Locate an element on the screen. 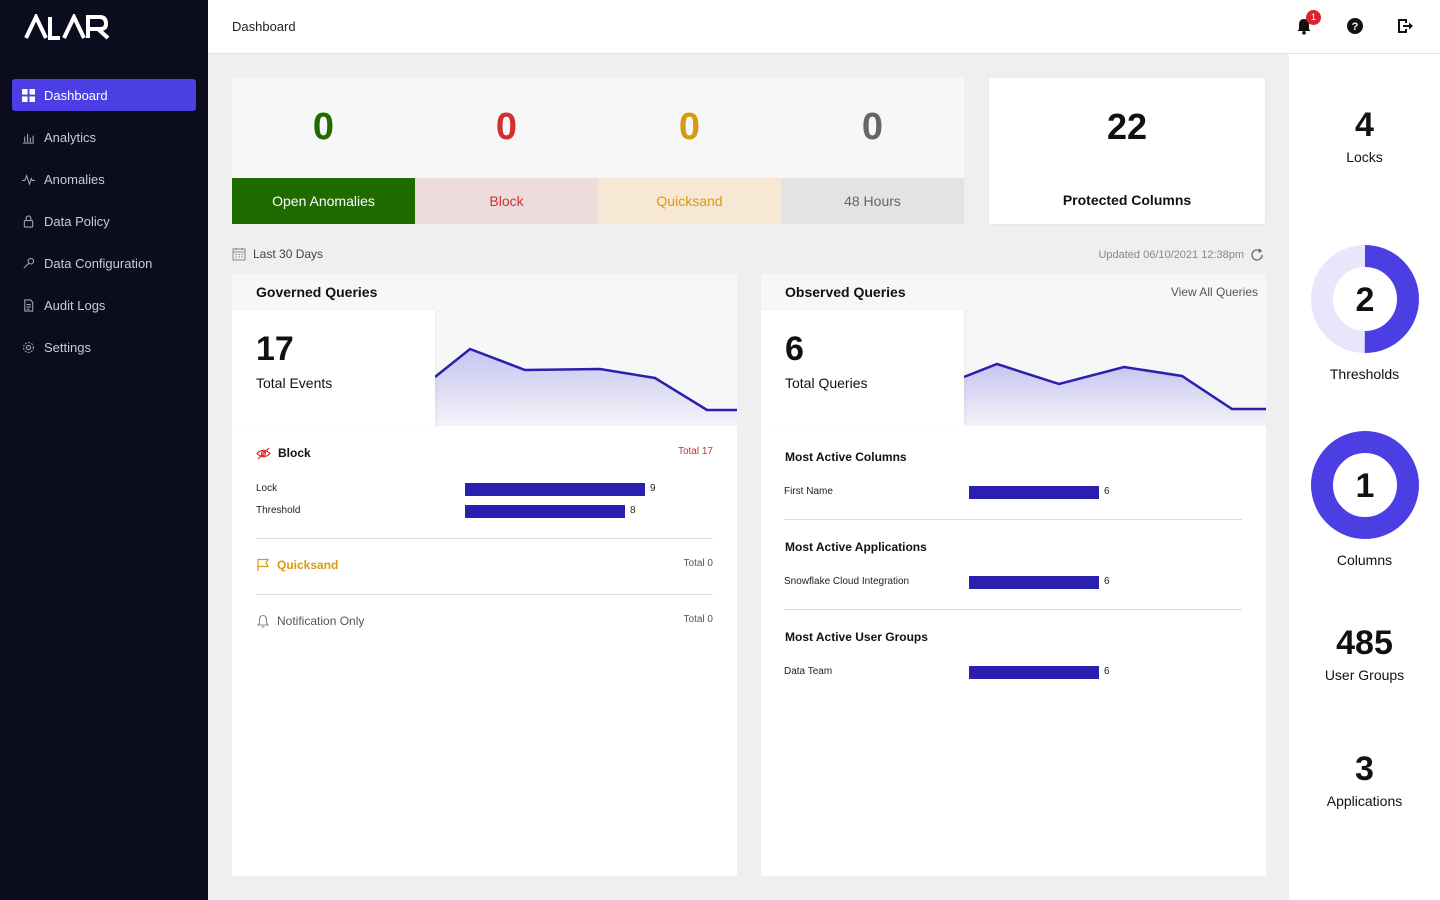 The image size is (1440, 900). user-groups-value: 485 is located at coordinates (1364, 643).